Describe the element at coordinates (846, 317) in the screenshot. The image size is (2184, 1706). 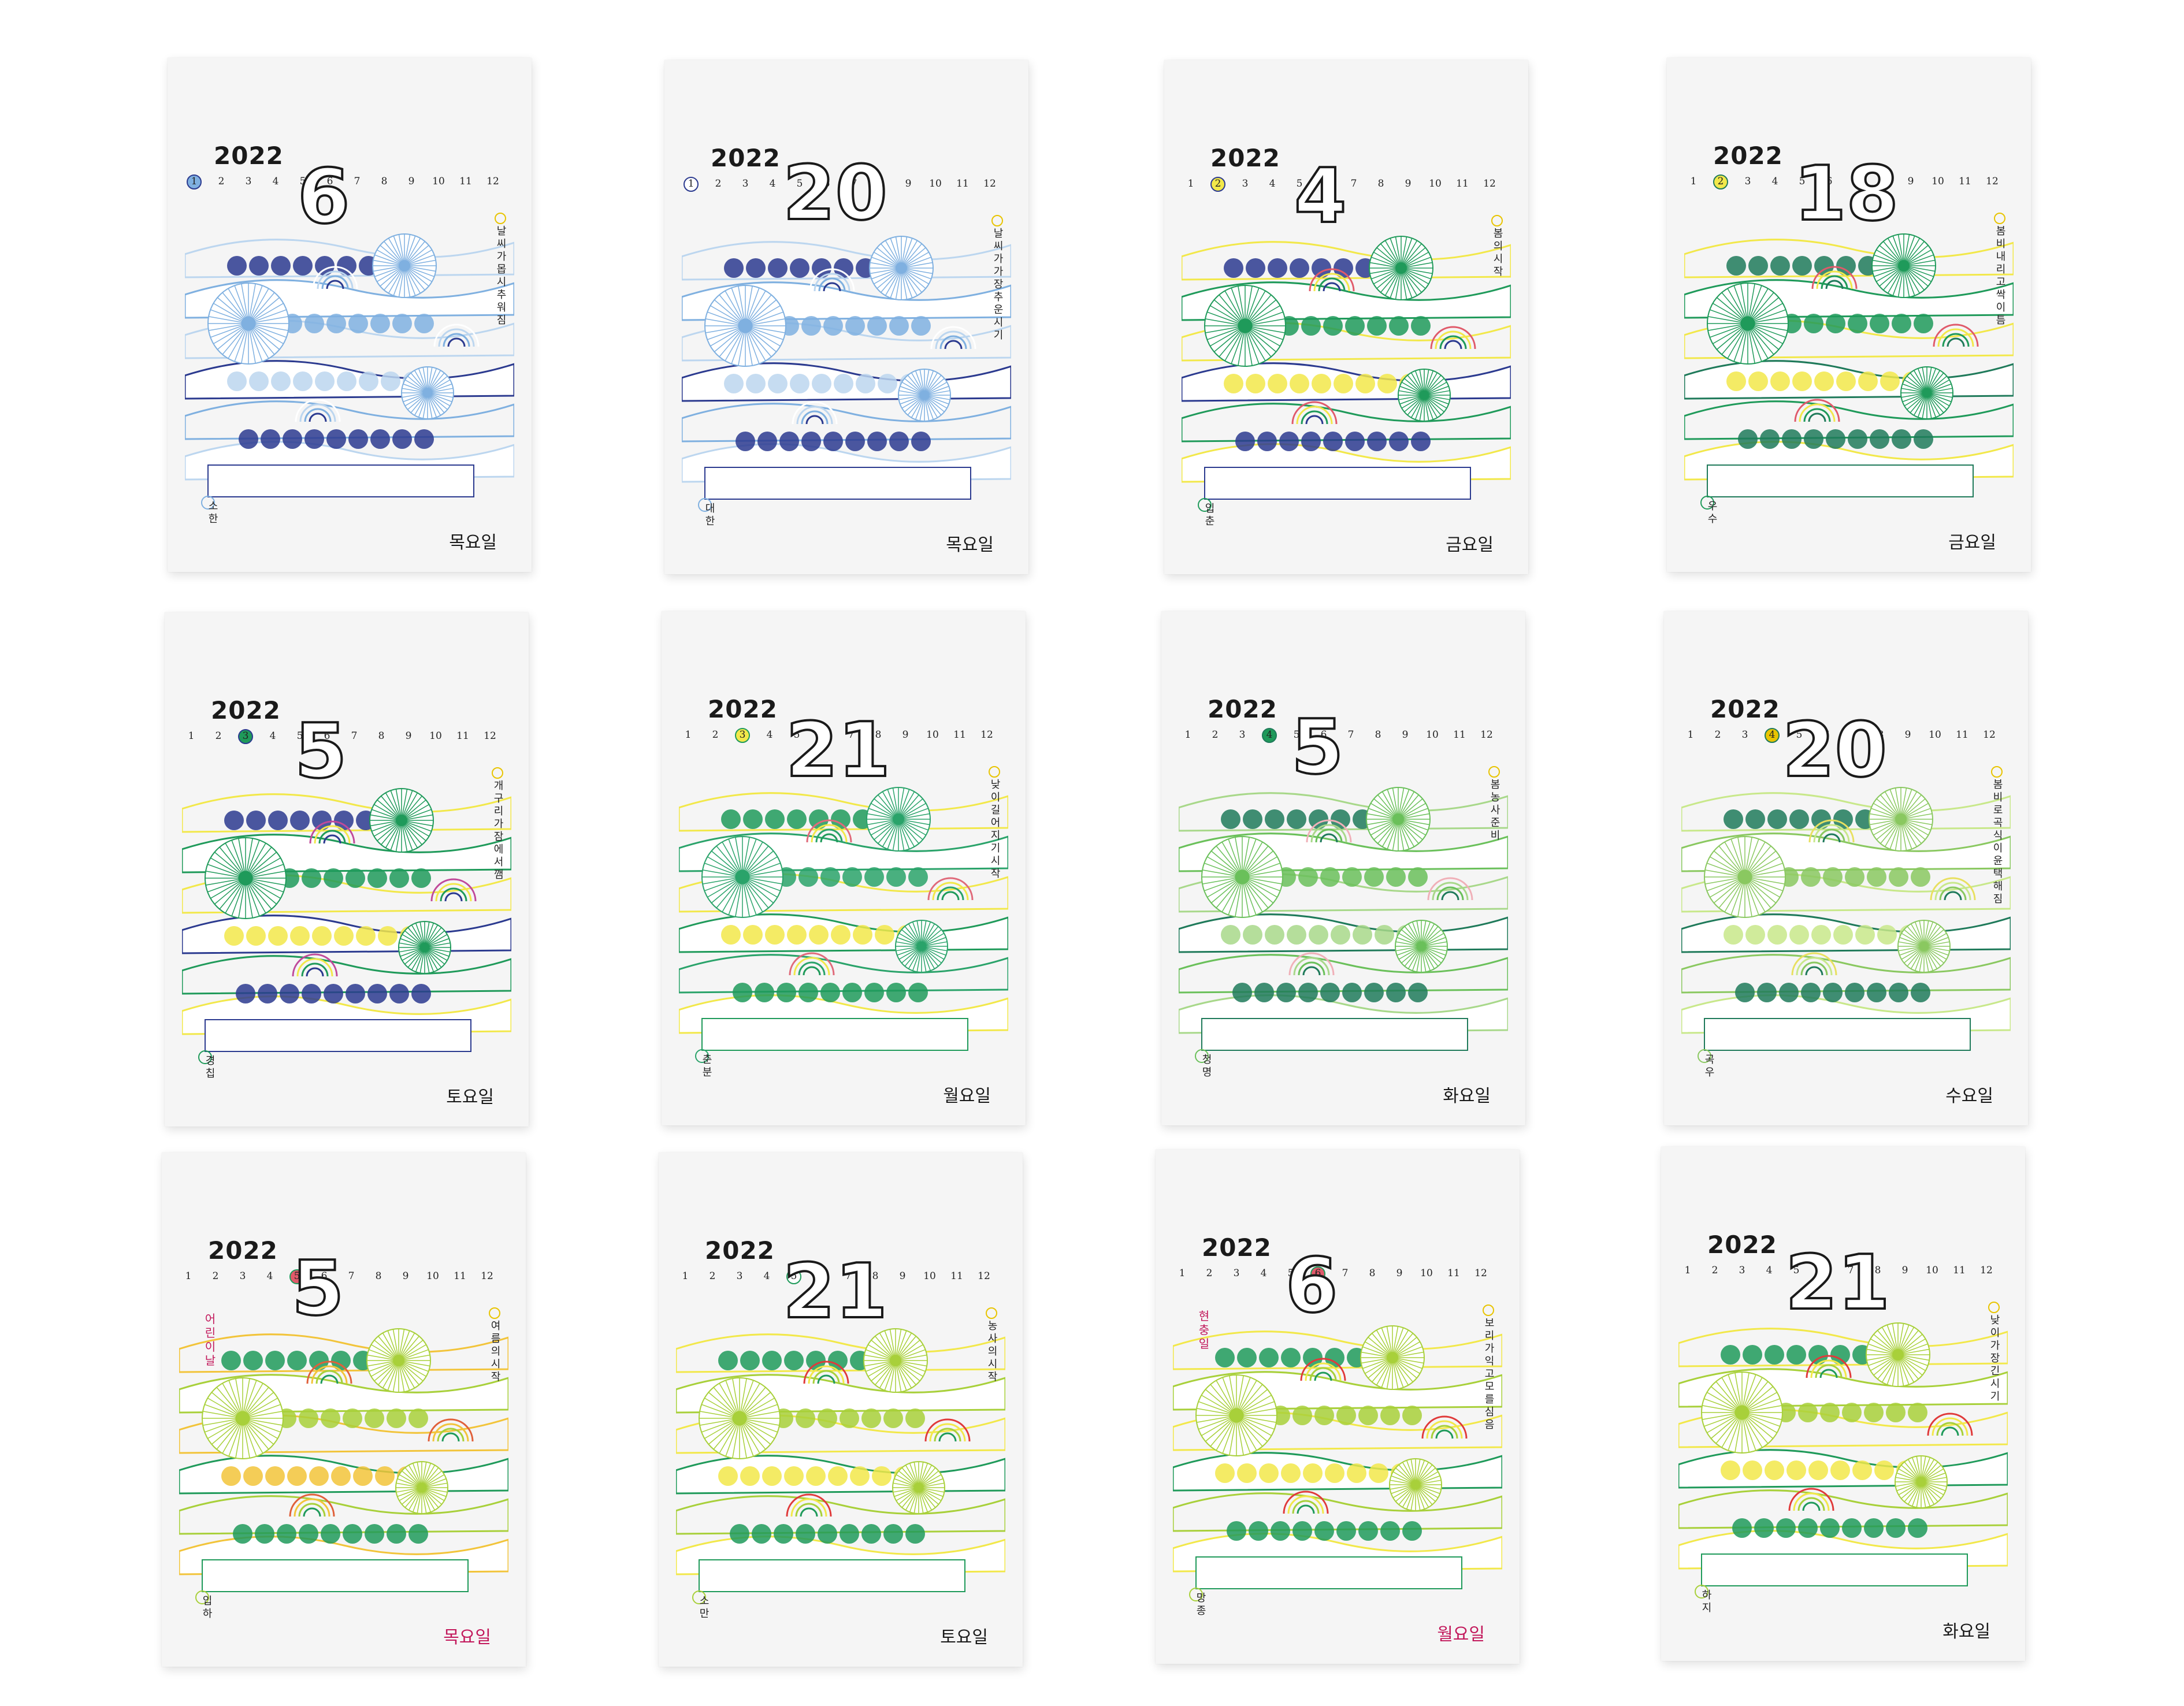
I see `calendar-sheet: 2022 1 2 3 4 5 6 7 8 9 10 11 12 20 날씨가 가장 추운 시기 대한 목요일` at that location.